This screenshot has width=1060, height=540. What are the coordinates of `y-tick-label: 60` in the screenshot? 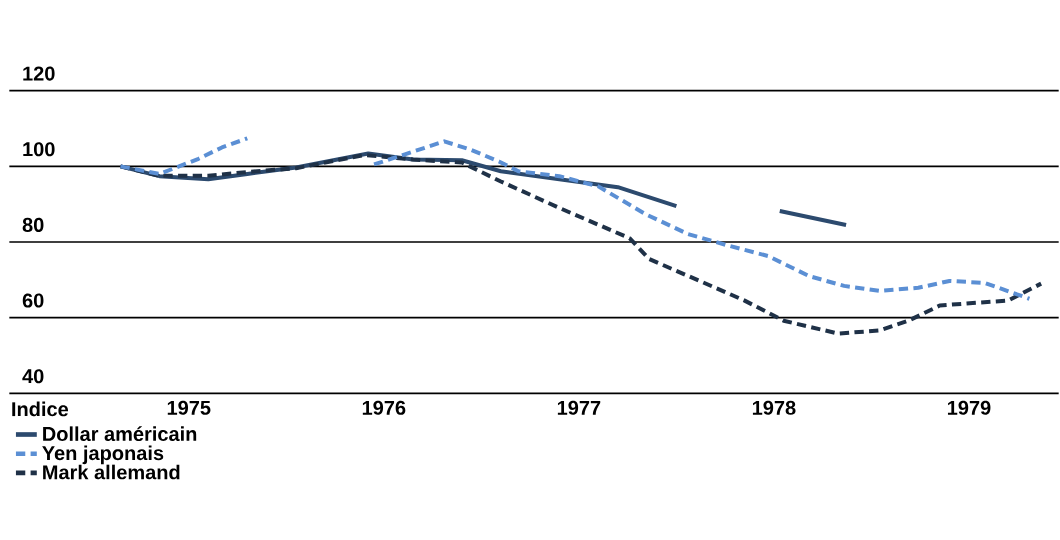 It's located at (33, 300).